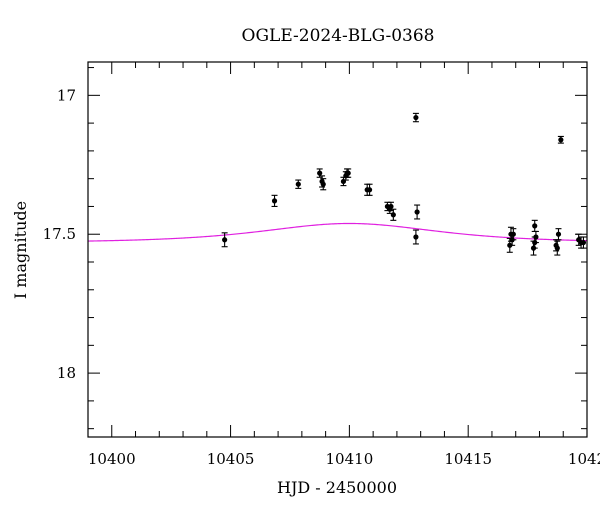  What do you see at coordinates (338, 36) in the screenshot?
I see `chart-title: OGLE-2024-BLG-0368` at bounding box center [338, 36].